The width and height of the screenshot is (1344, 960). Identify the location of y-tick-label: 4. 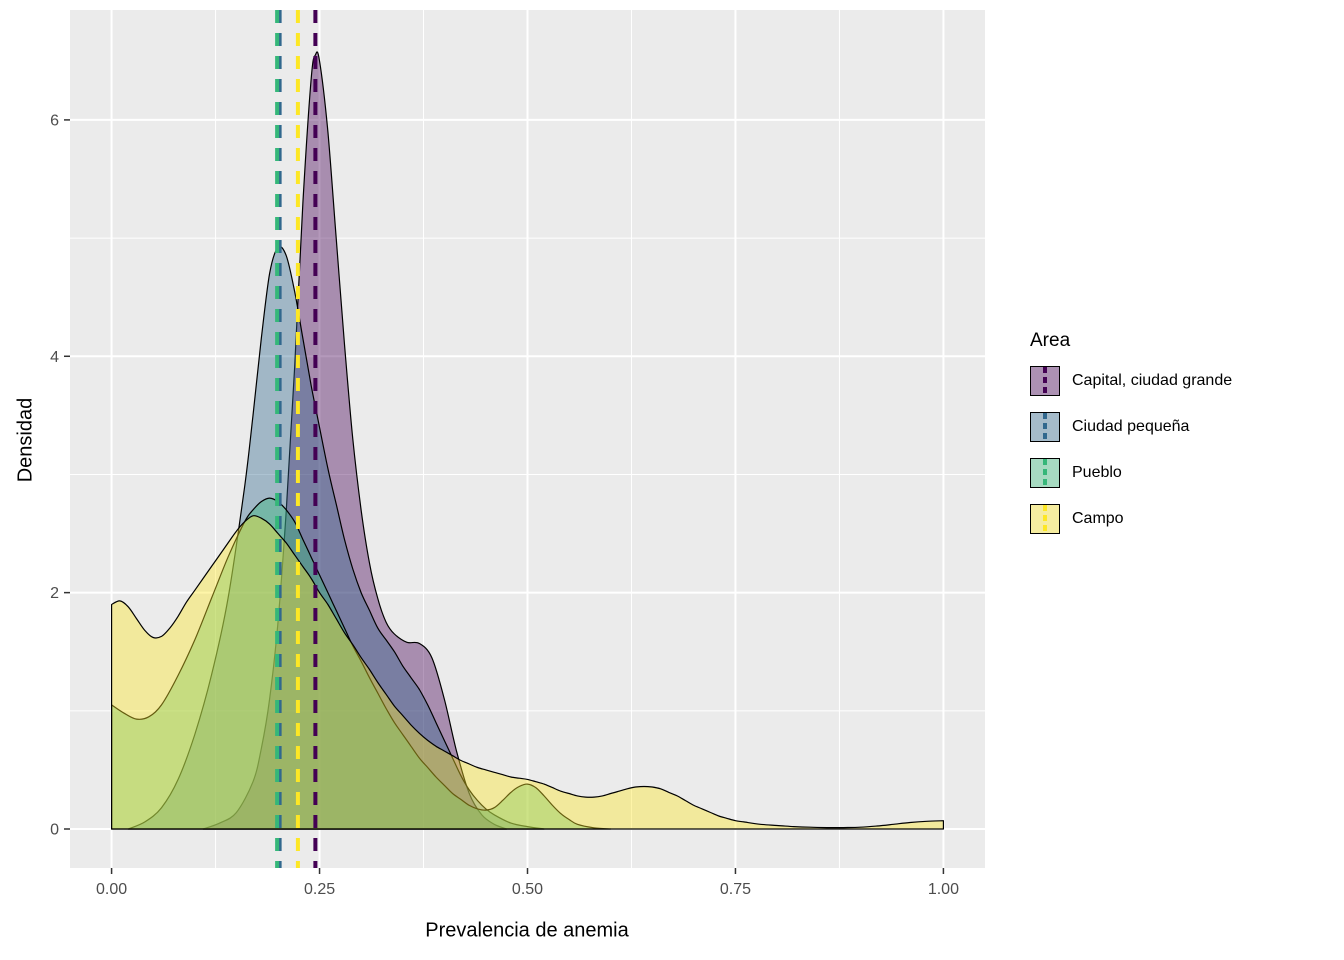
(54, 357).